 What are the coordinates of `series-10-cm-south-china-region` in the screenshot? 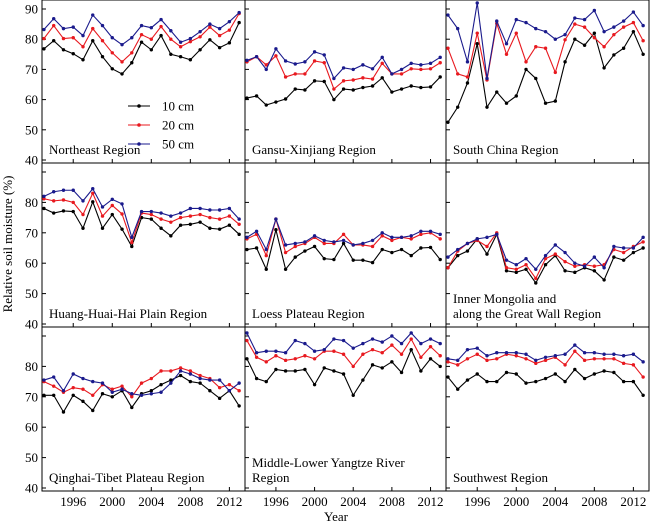 It's located at (545, 76).